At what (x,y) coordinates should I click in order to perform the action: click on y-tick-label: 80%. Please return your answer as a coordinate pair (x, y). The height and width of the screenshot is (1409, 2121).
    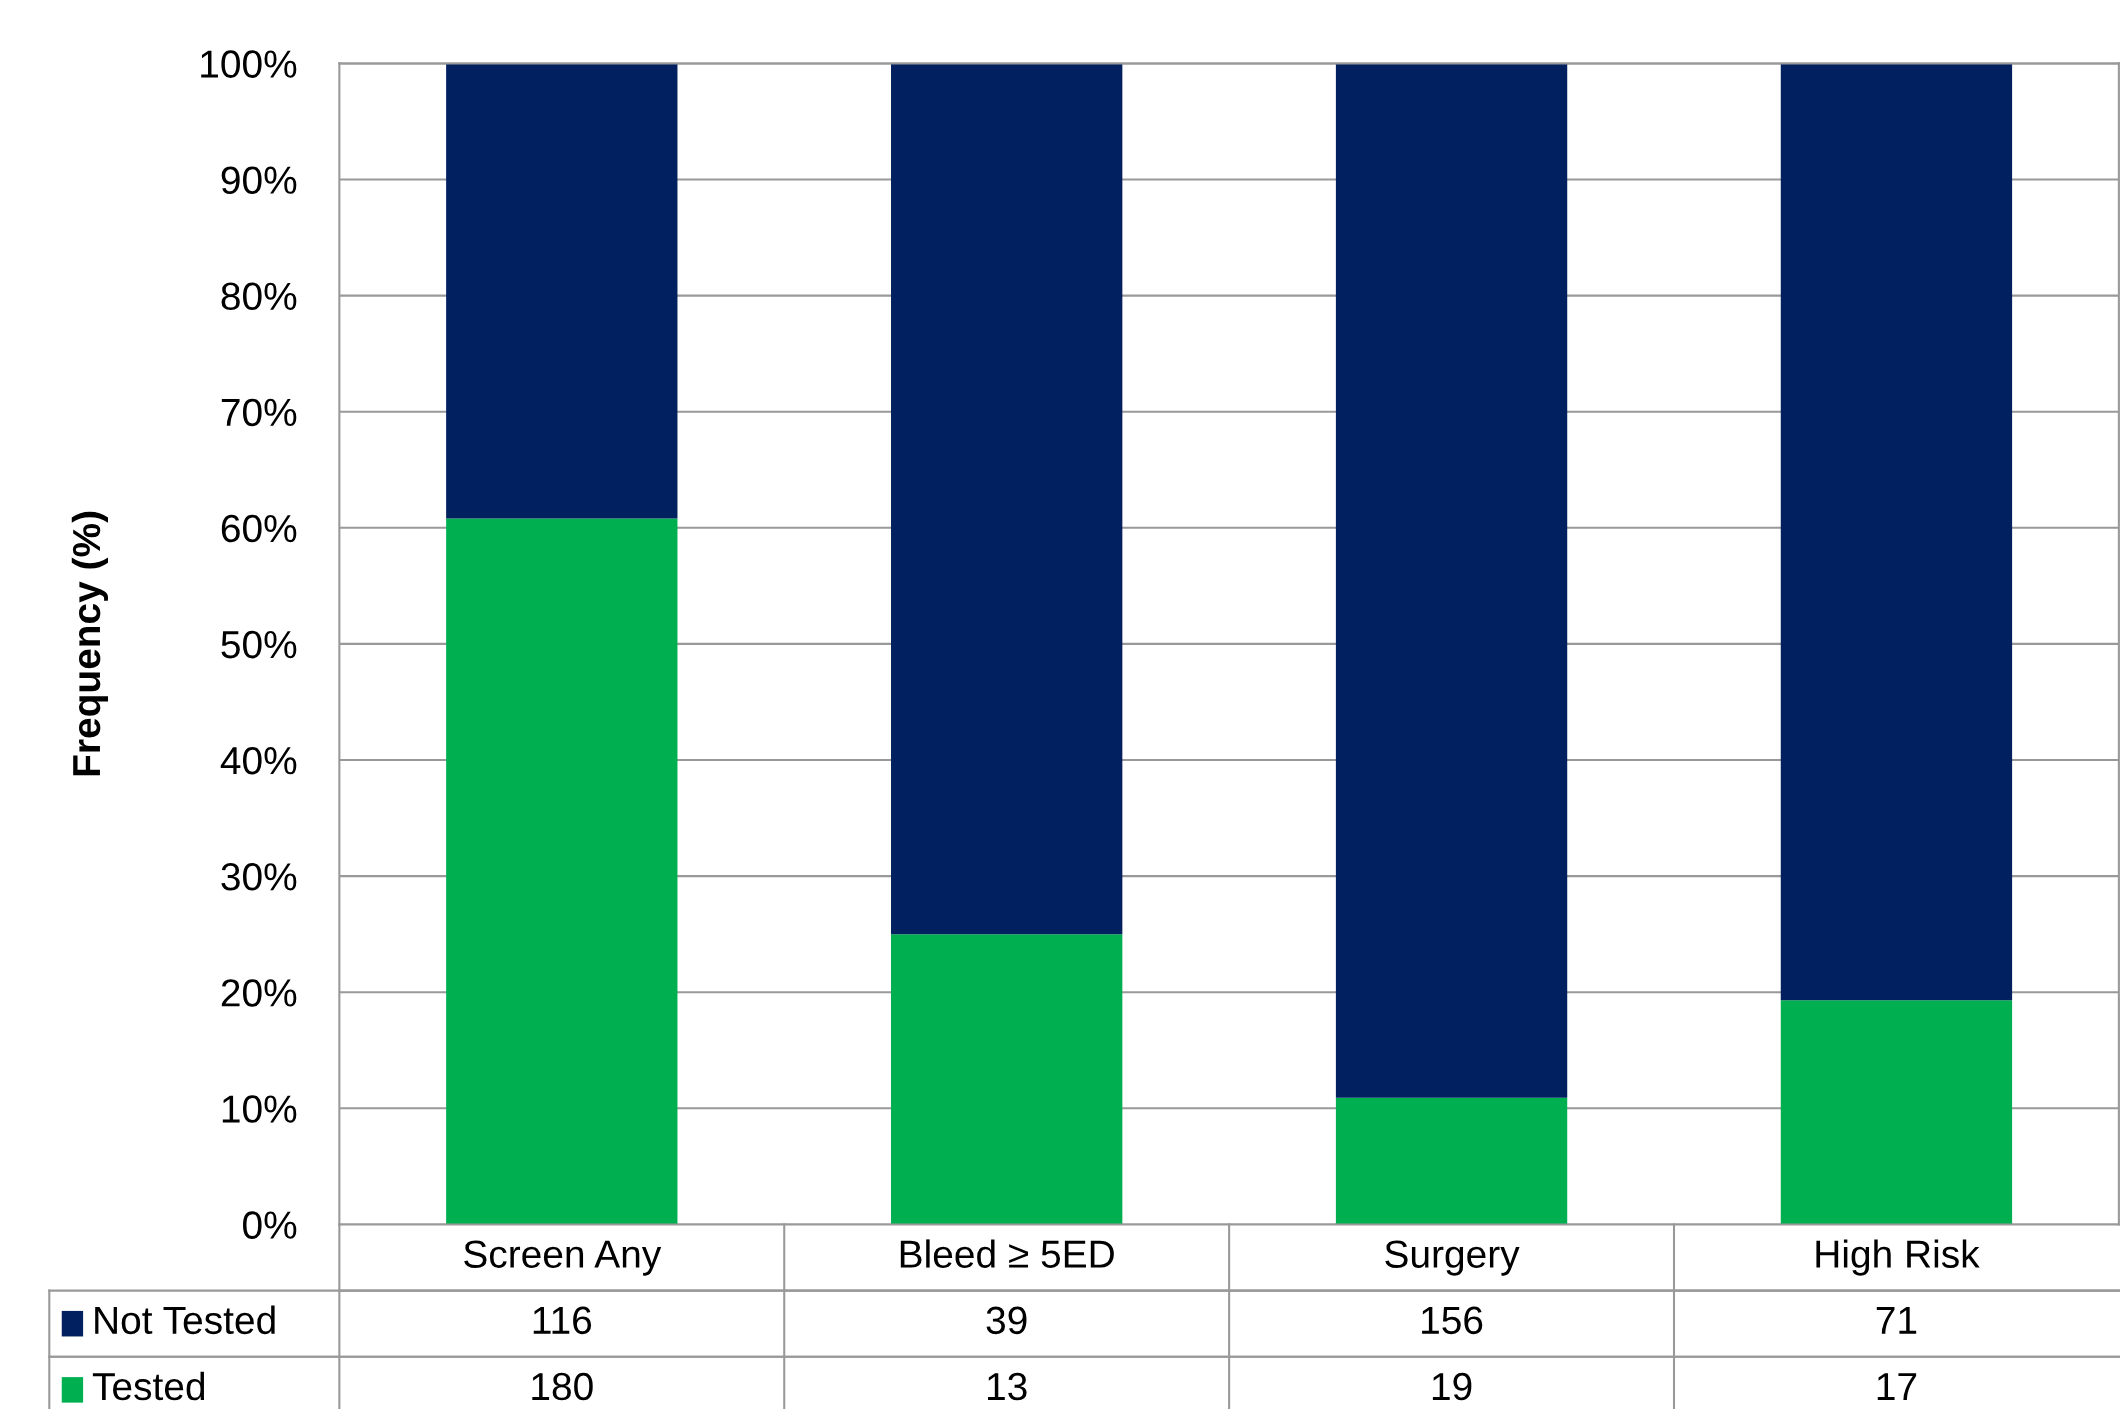
    Looking at the image, I should click on (259, 296).